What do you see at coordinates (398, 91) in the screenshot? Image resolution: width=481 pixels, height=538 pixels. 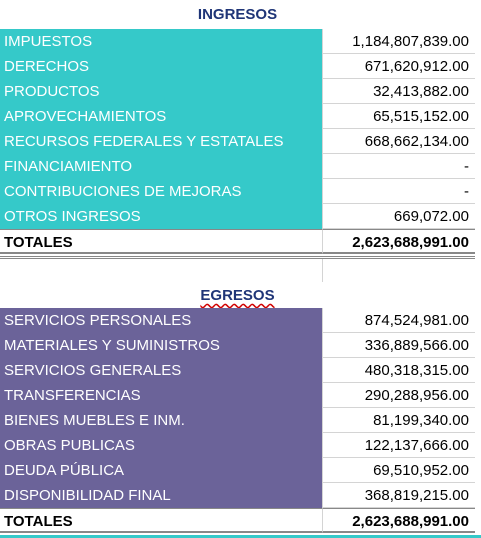 I see `row-value: 32,413,882.00` at bounding box center [398, 91].